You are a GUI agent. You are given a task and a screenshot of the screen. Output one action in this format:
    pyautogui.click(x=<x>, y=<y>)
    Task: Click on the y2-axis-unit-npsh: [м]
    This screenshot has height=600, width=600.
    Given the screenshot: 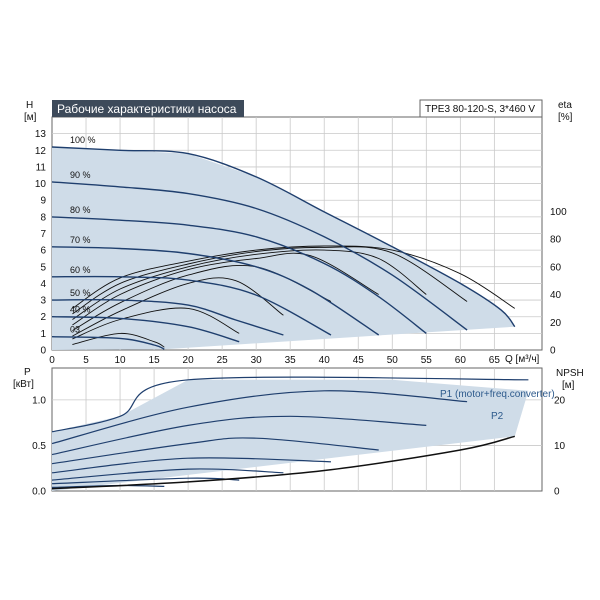 What is the action you would take?
    pyautogui.click(x=568, y=385)
    